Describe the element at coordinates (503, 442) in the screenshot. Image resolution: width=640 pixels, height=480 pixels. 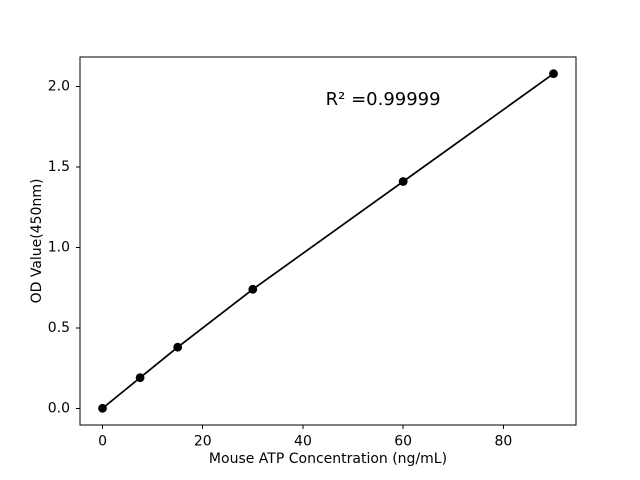
I see `x-tick-label: 80` at that location.